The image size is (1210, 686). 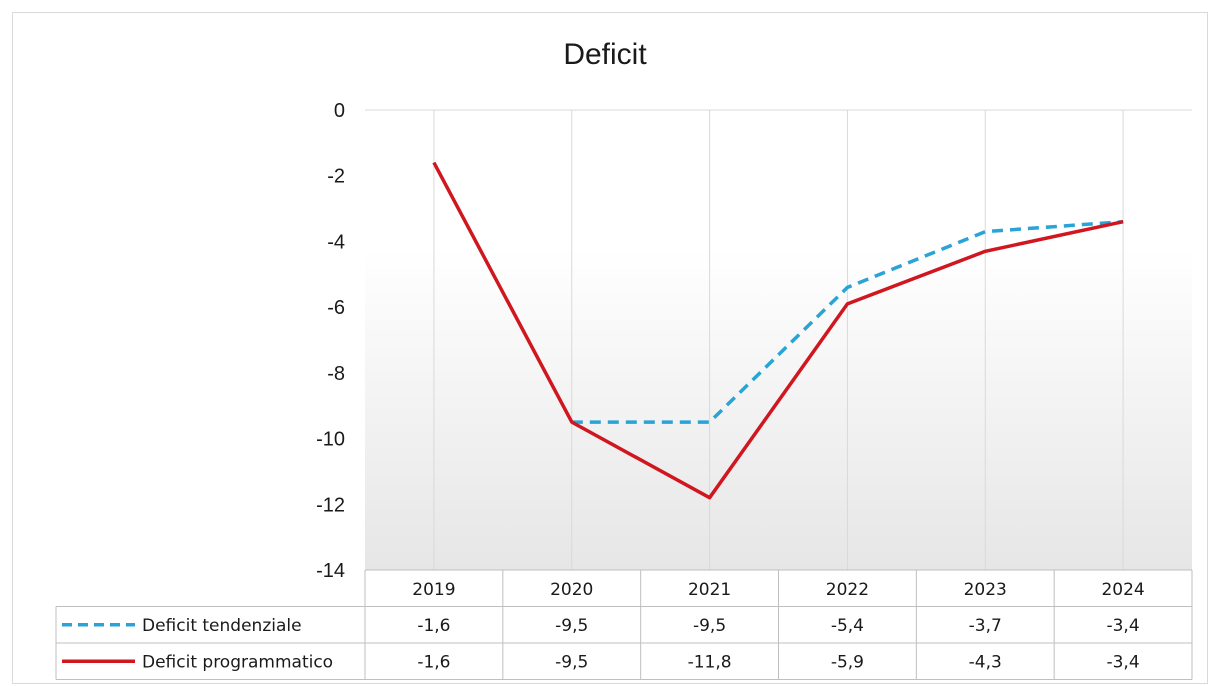 What do you see at coordinates (847, 590) in the screenshot?
I see `x-tick-label: 2022` at bounding box center [847, 590].